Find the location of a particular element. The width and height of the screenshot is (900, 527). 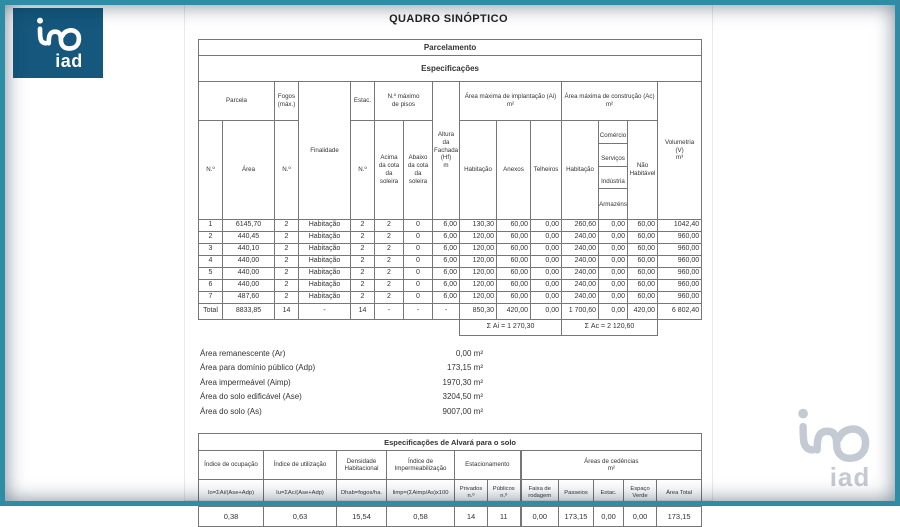

table-cell: 6 is located at coordinates (210, 285).